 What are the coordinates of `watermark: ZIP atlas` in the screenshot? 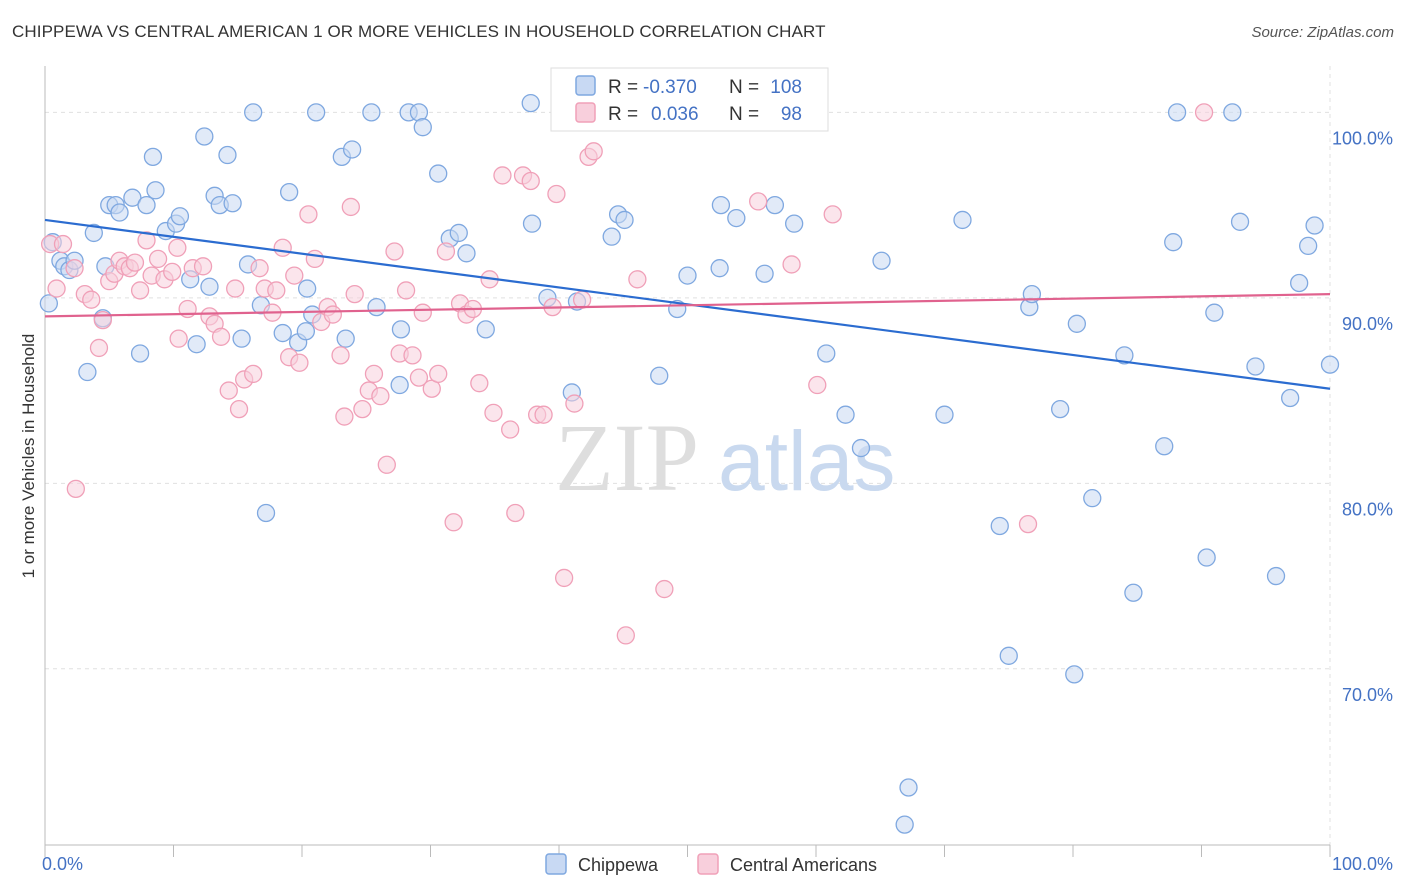 It's located at (725, 457).